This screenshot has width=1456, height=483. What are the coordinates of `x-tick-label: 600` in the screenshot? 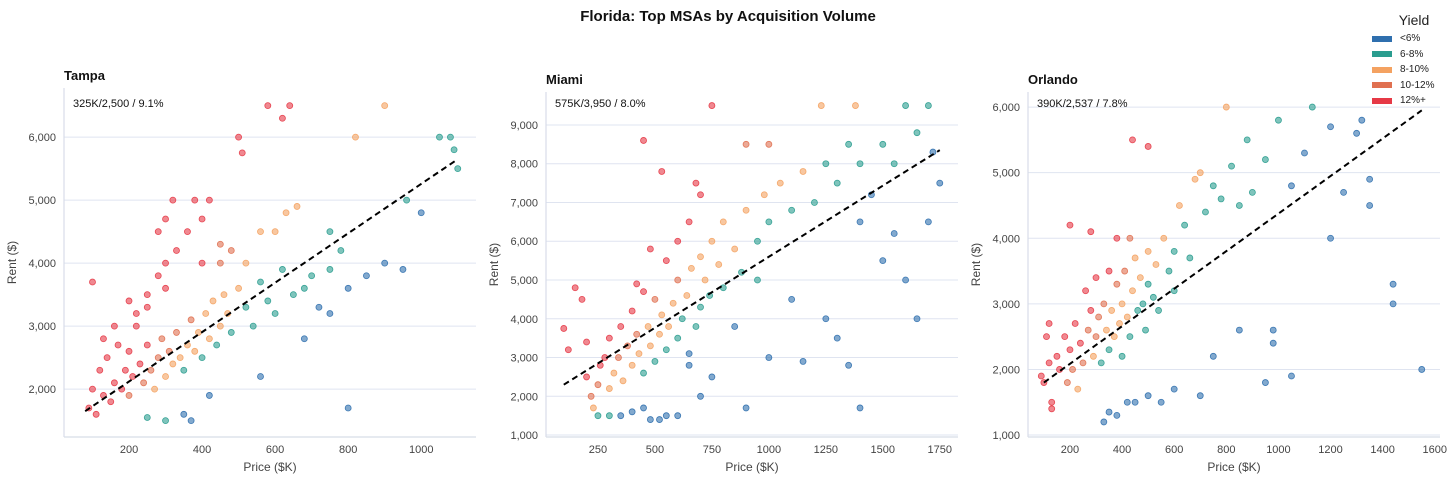 It's located at (275, 450).